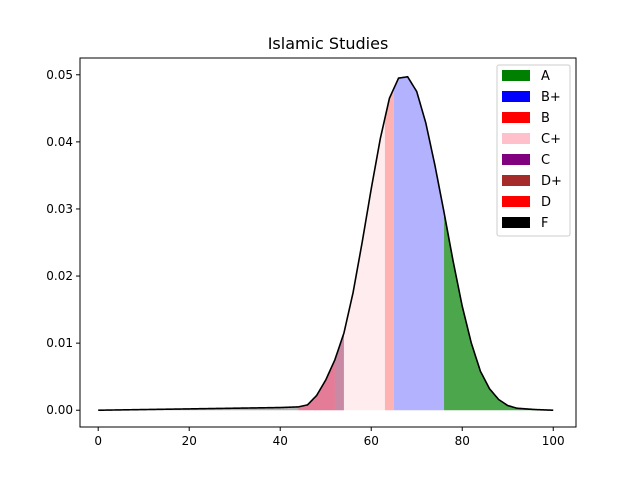 This screenshot has width=640, height=480. I want to click on legend-label-b: B, so click(545, 118).